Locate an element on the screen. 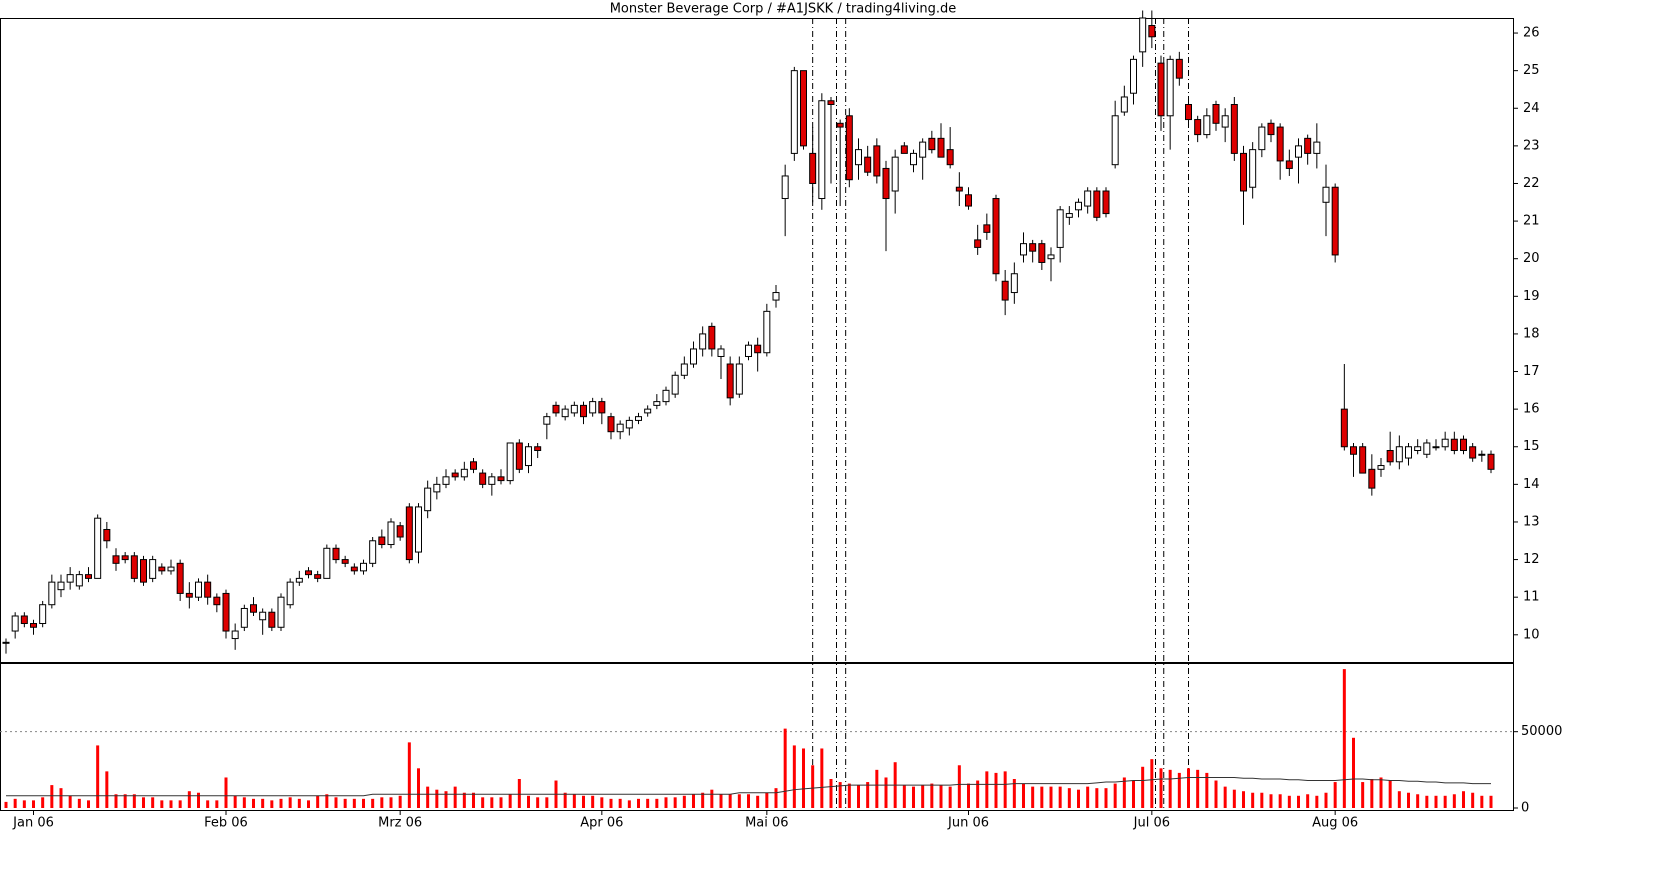 The height and width of the screenshot is (887, 1673). x-tick-label: Aug 06 is located at coordinates (1335, 823).